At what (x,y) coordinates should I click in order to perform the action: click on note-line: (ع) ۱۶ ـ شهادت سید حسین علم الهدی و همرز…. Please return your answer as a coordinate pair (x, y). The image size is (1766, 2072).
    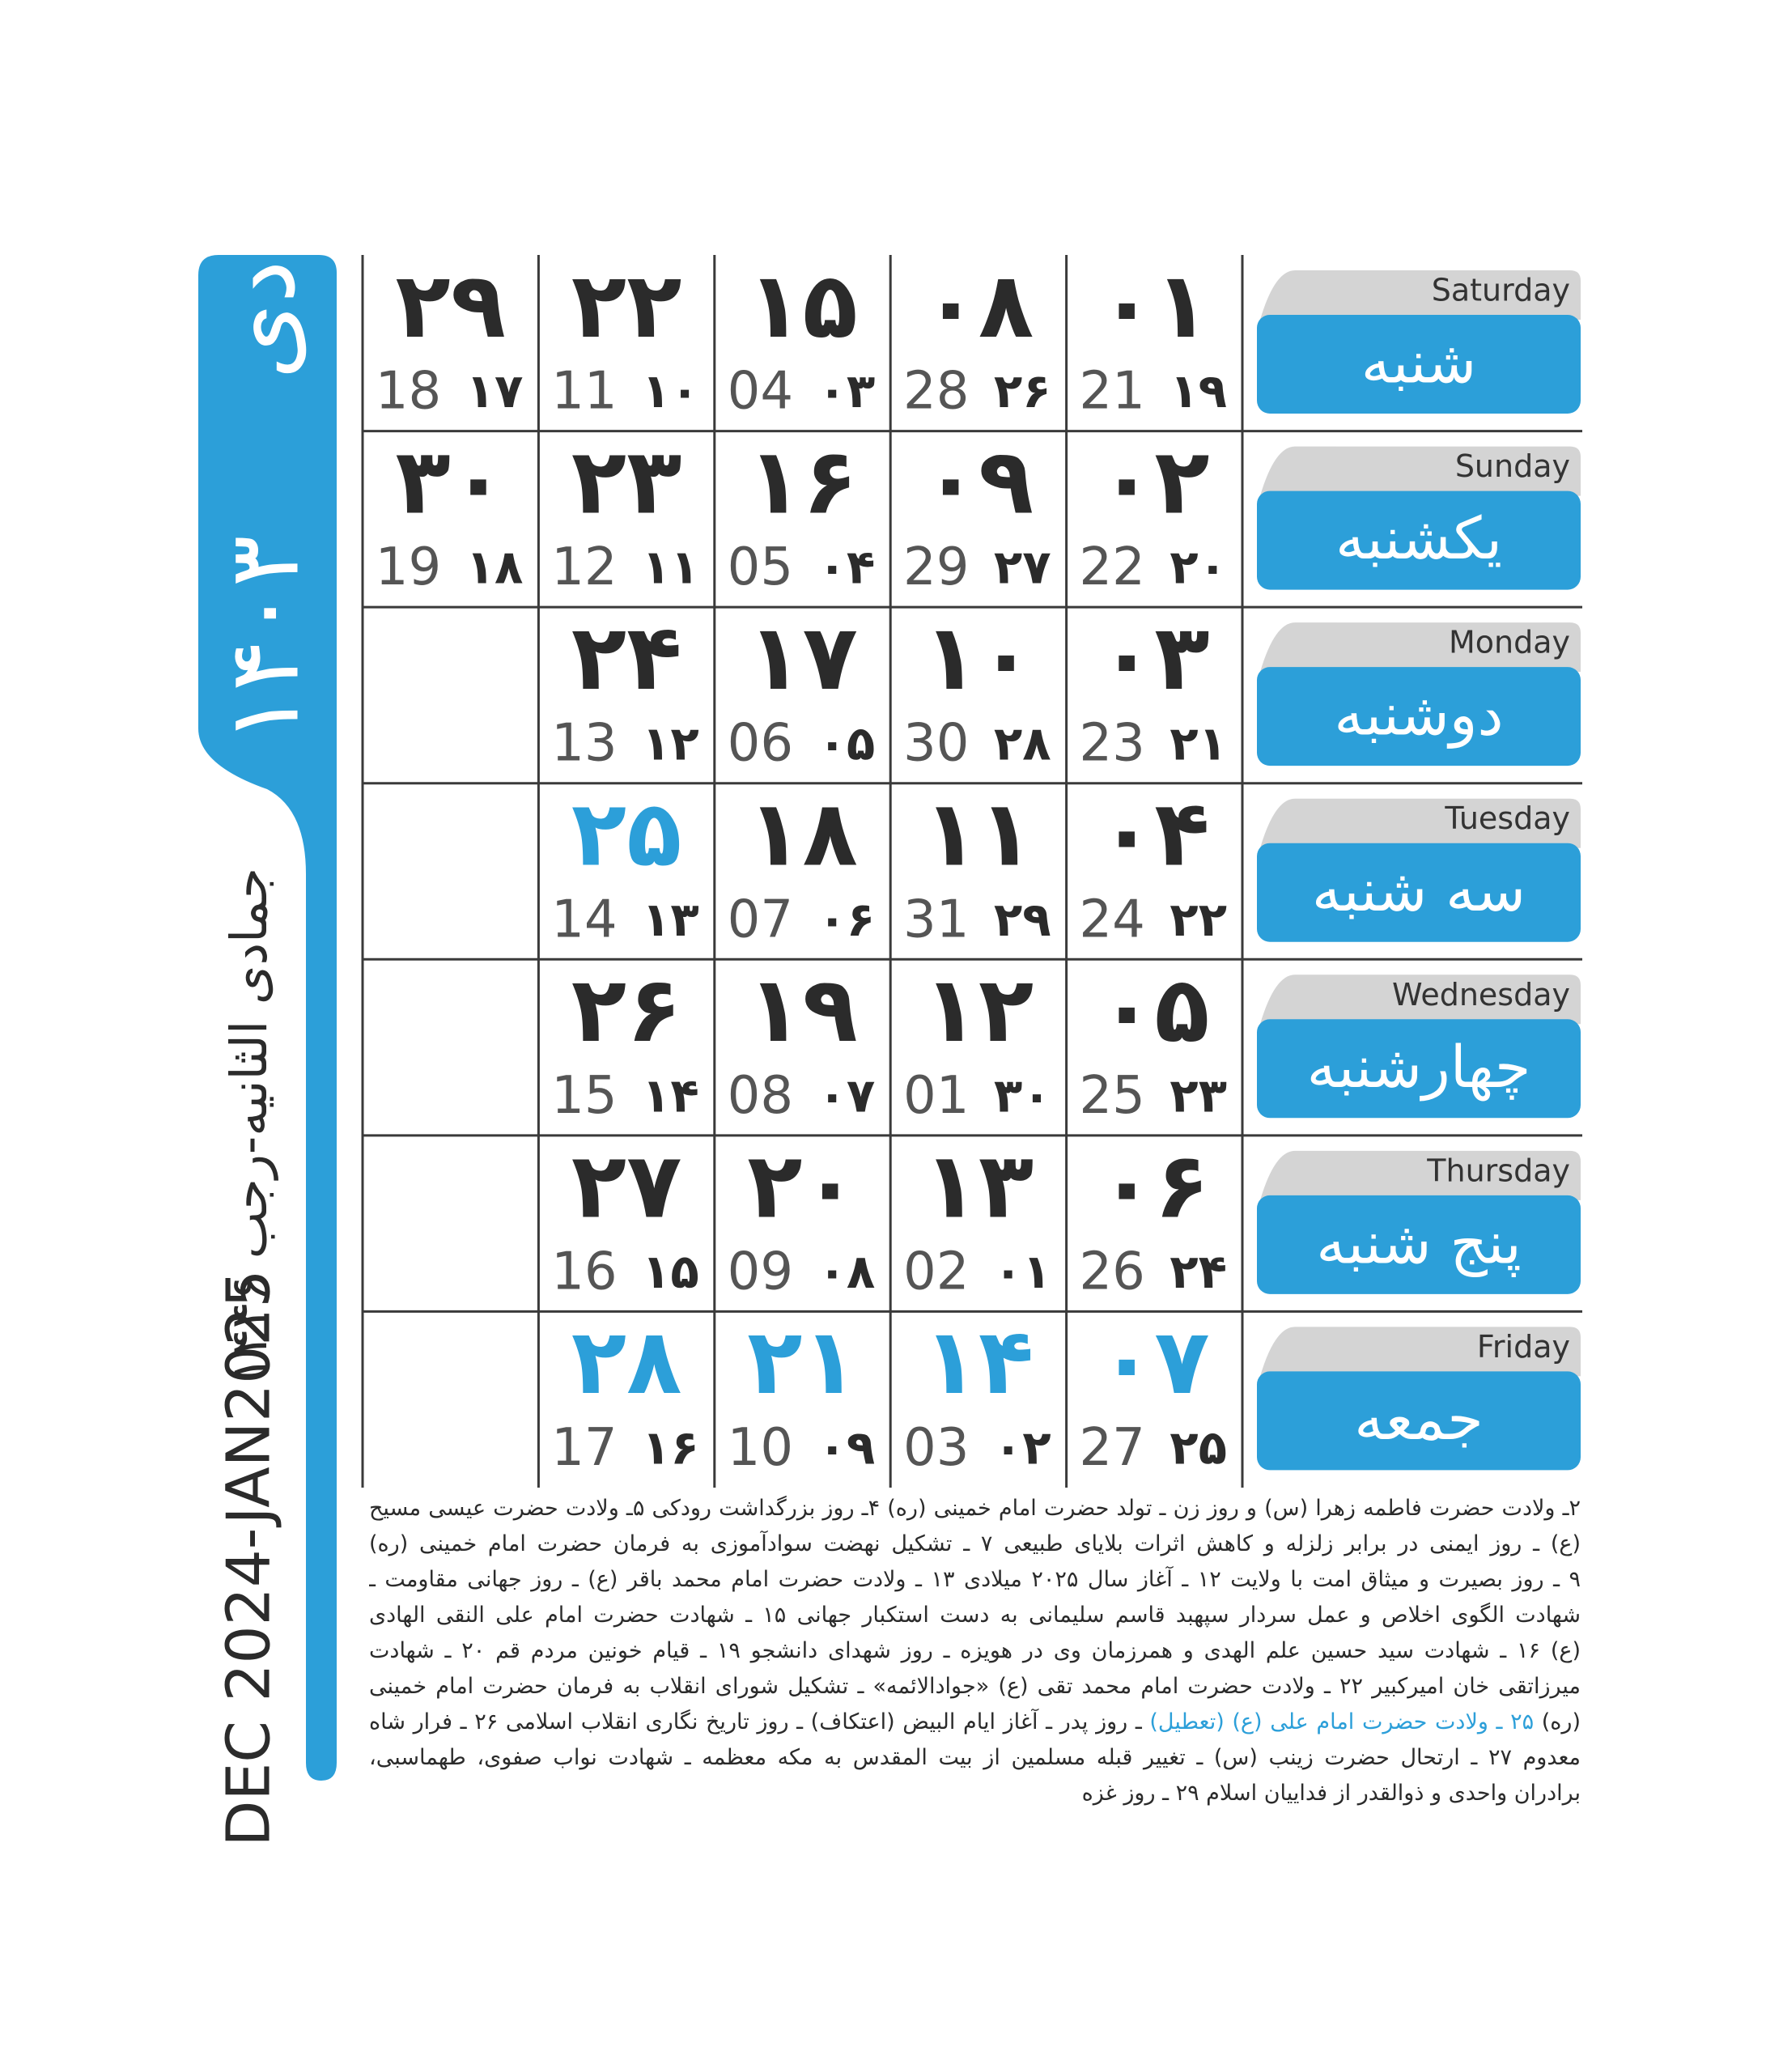
    Looking at the image, I should click on (975, 1651).